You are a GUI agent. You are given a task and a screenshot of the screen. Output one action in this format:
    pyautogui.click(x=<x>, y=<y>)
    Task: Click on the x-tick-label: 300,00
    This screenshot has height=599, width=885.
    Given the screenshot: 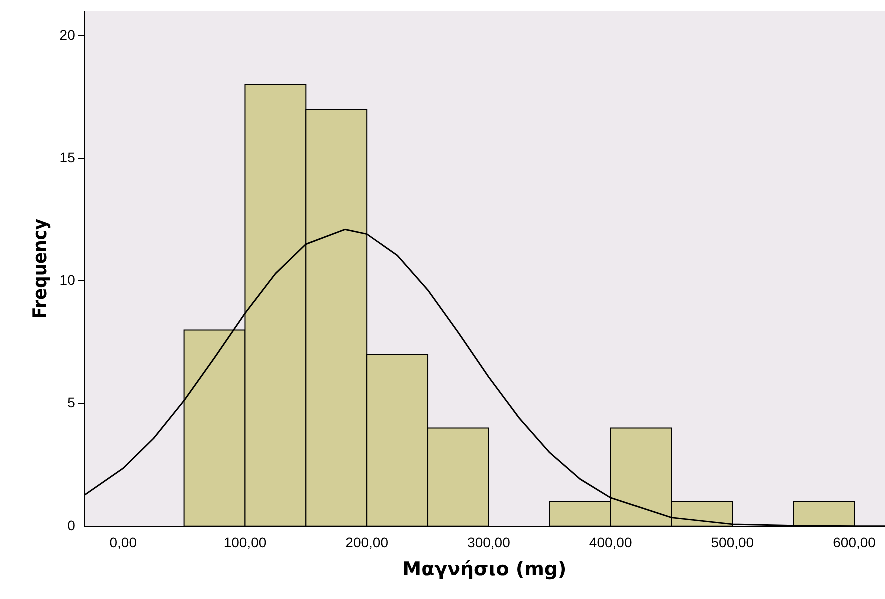 What is the action you would take?
    pyautogui.click(x=489, y=542)
    